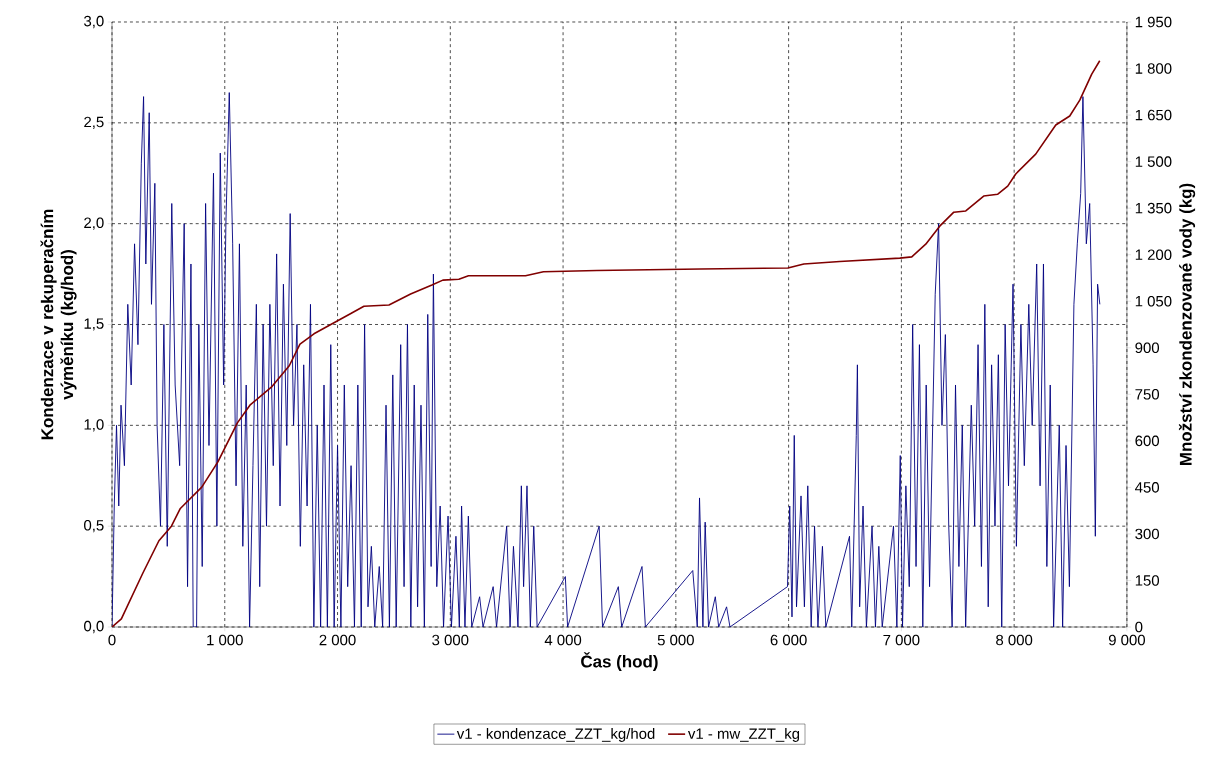 The height and width of the screenshot is (760, 1221). I want to click on y2-tick-label: 1 950, so click(1153, 22).